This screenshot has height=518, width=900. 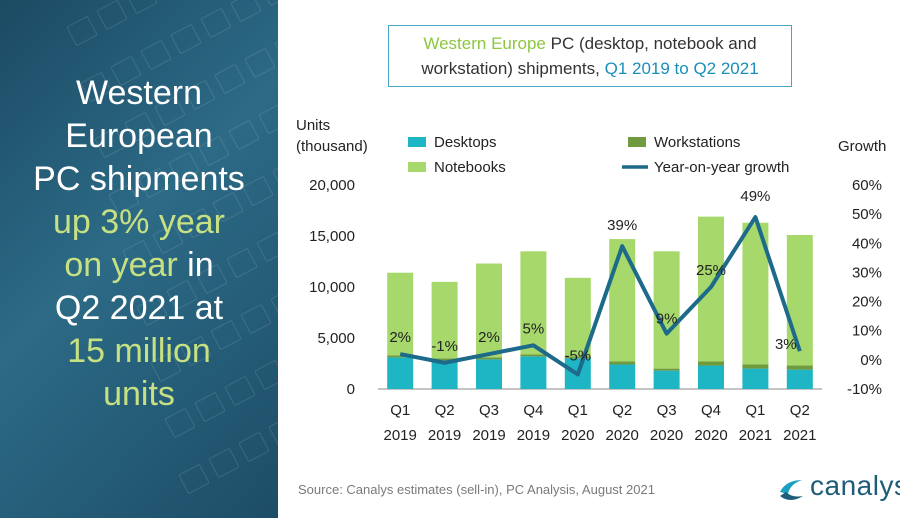 What do you see at coordinates (681, 68) in the screenshot?
I see `title-period: Q1 2019 to Q2 2021` at bounding box center [681, 68].